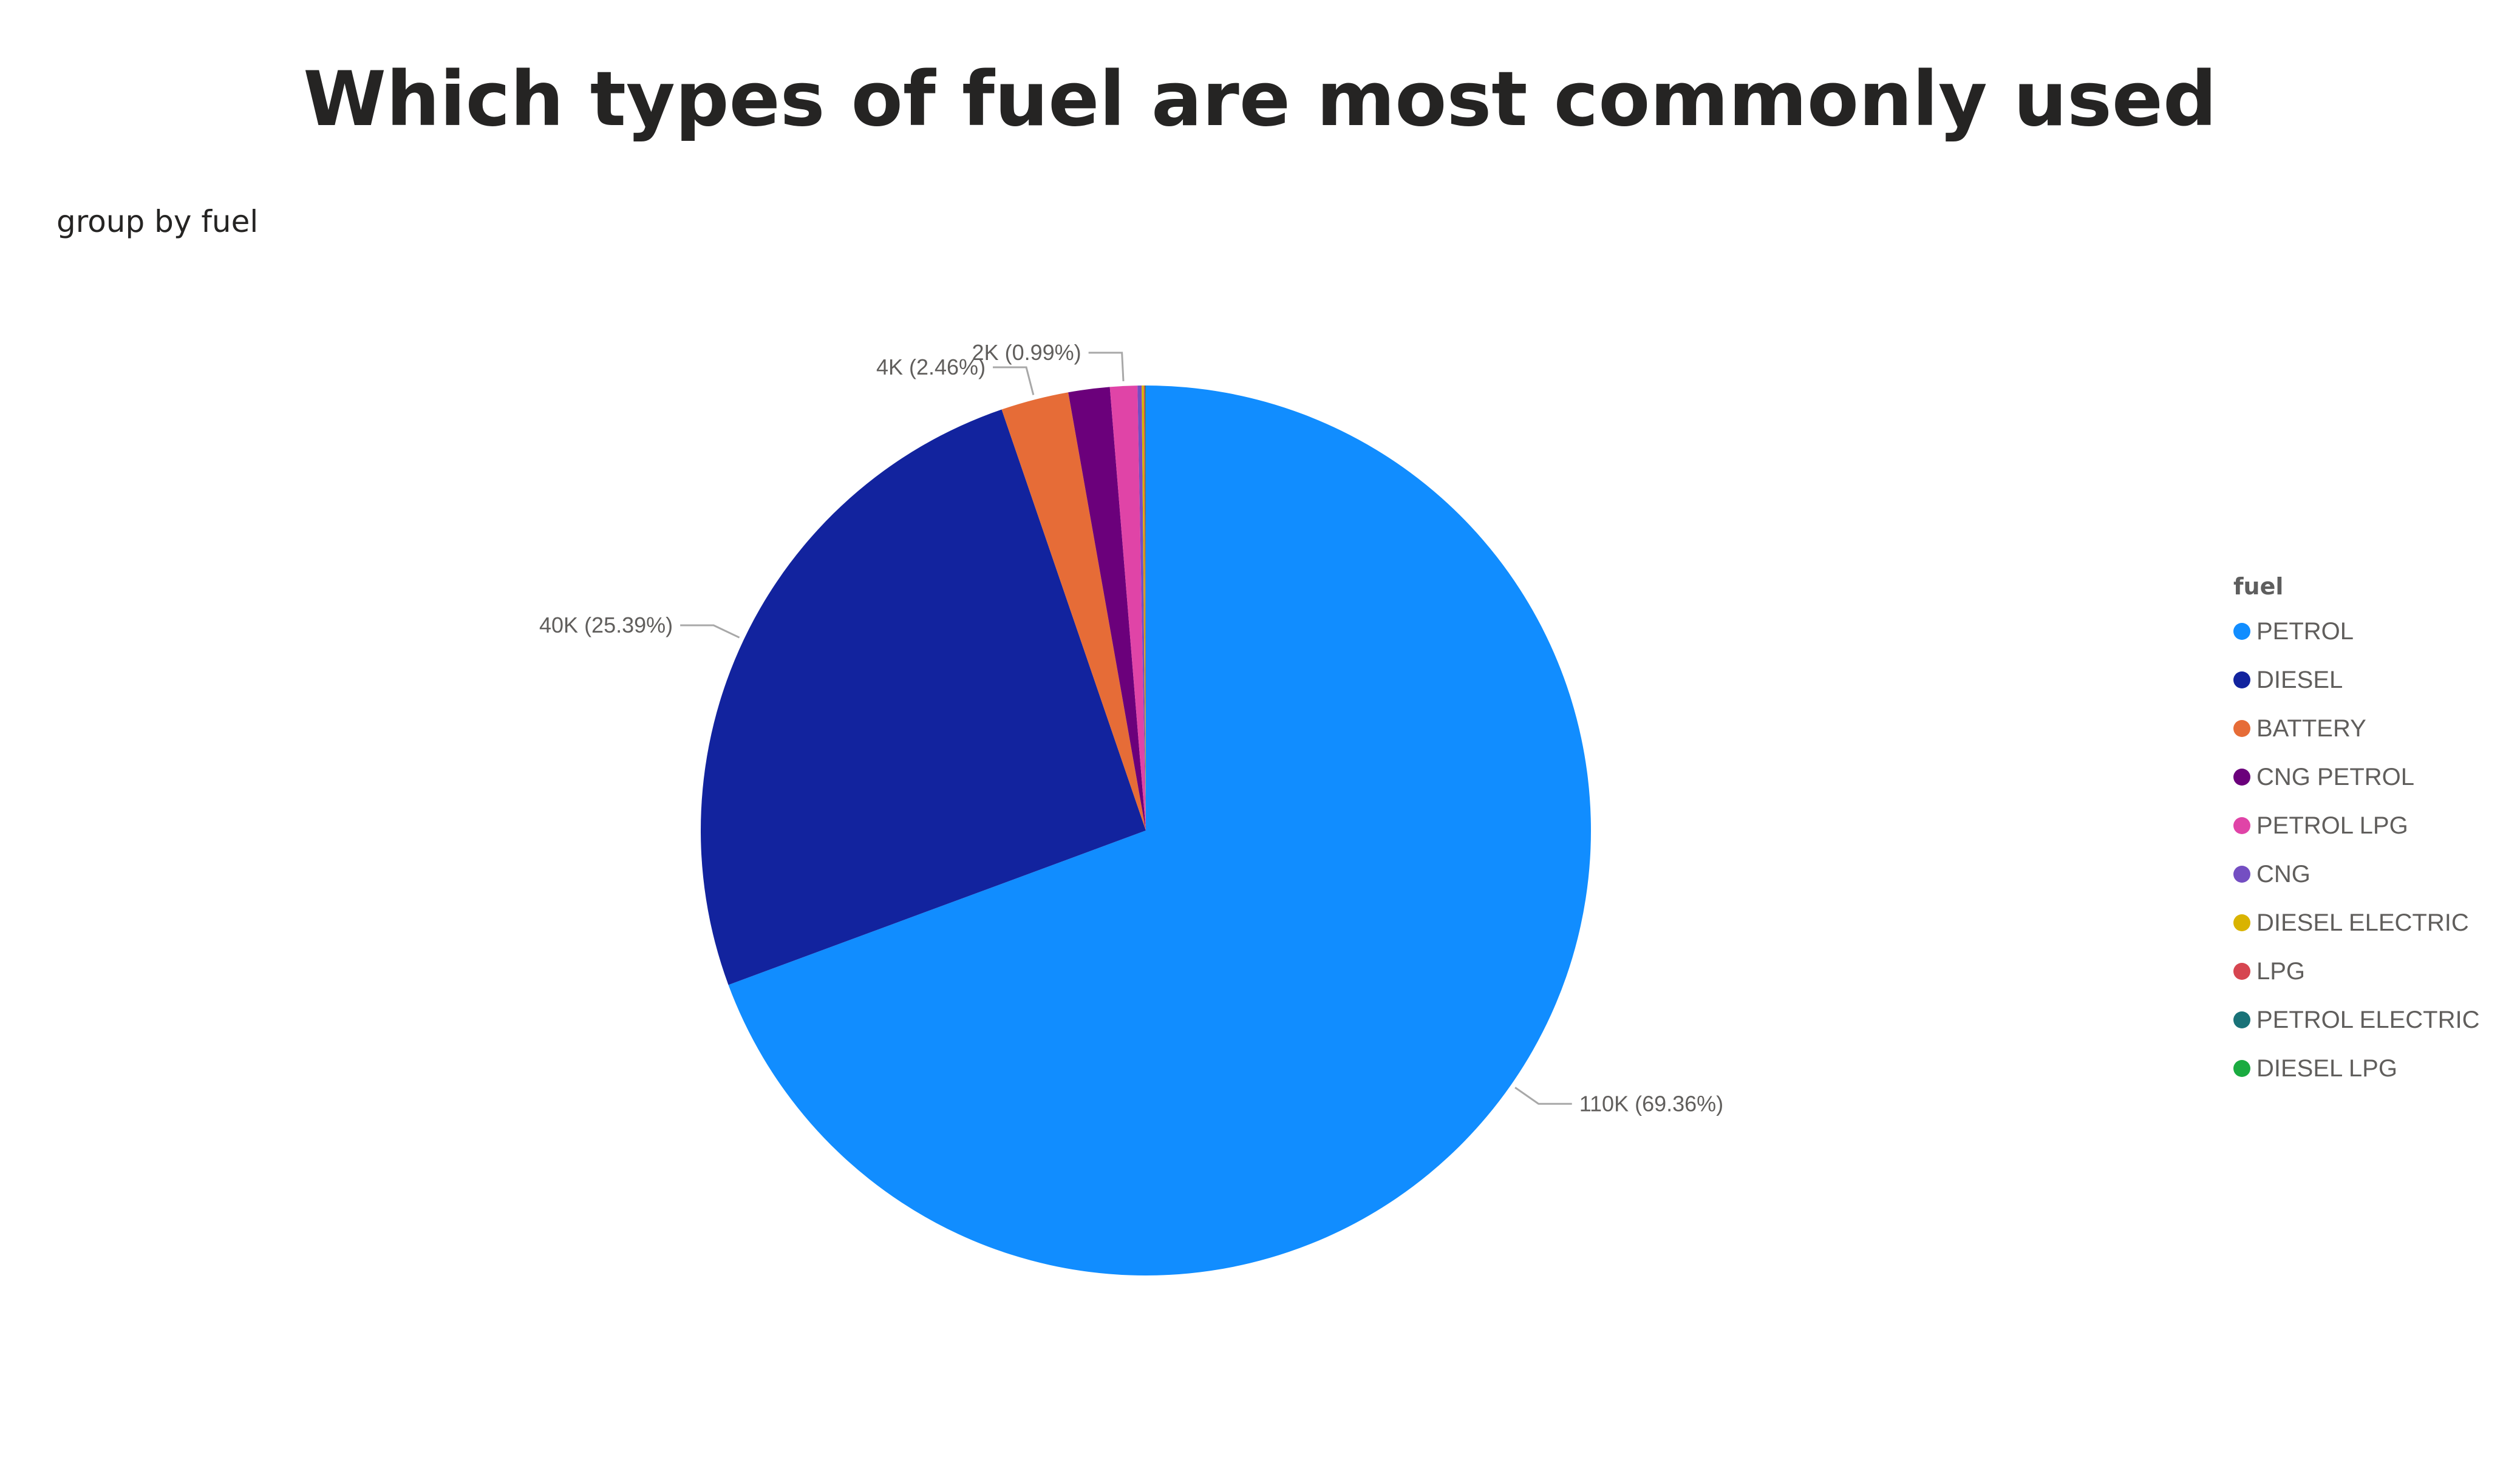 The image size is (2520, 1457). What do you see at coordinates (1026, 352) in the screenshot?
I see `data-label-text-petrol-lpg: 2K (0.99%)` at bounding box center [1026, 352].